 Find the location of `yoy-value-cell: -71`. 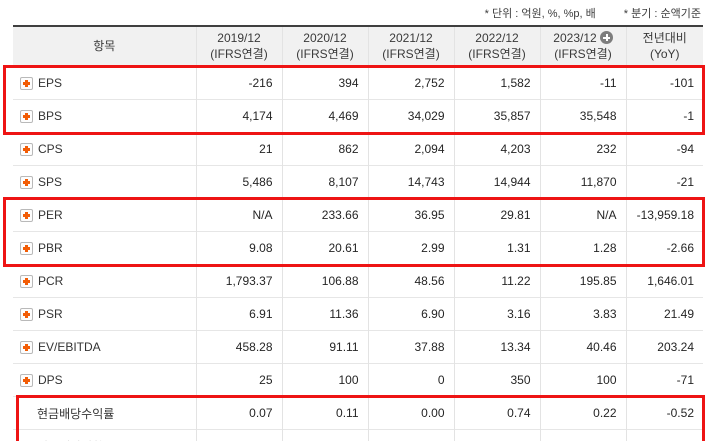

yoy-value-cell: -71 is located at coordinates (664, 380).